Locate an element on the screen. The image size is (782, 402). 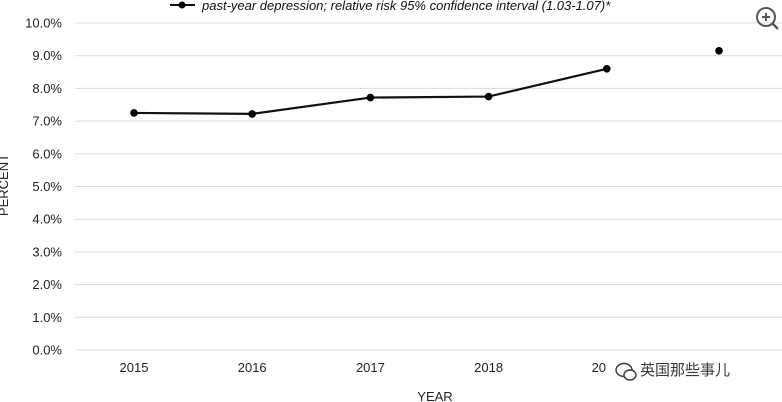
x-tick-label: 2018 is located at coordinates (488, 367).